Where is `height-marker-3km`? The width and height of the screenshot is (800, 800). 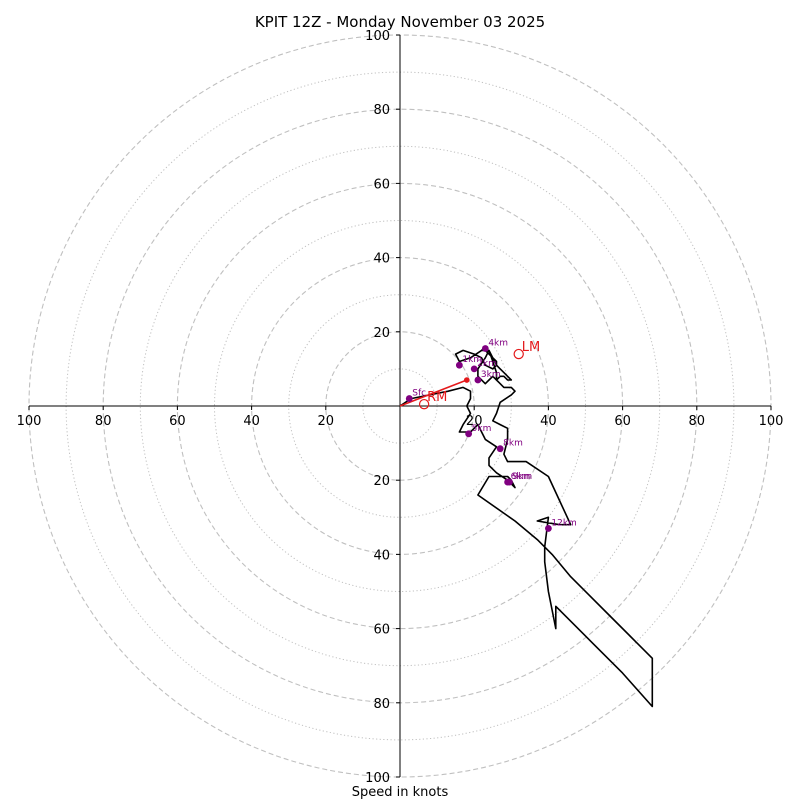
height-marker-3km is located at coordinates (478, 380).